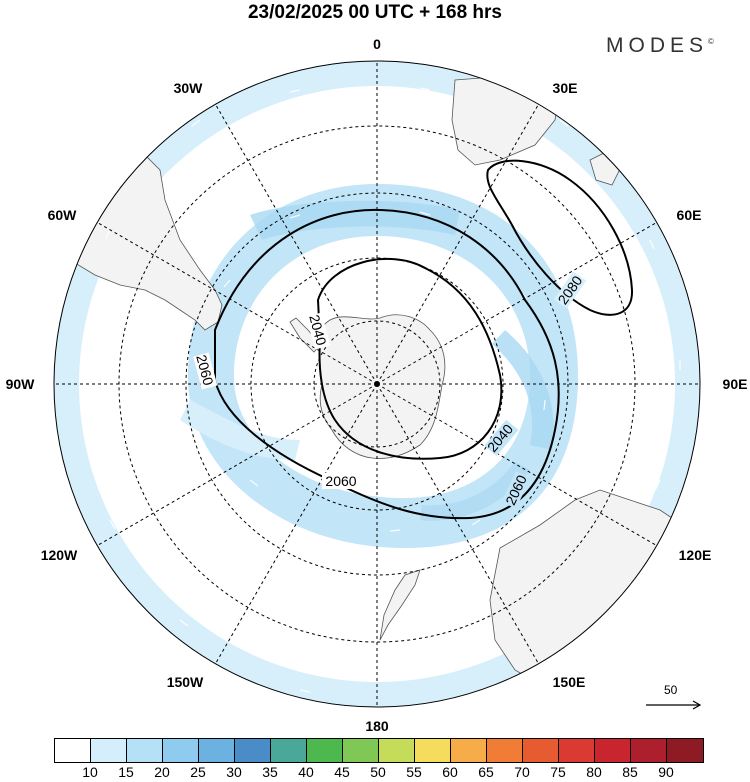  I want to click on colorbar-tick-label: 85, so click(630, 772).